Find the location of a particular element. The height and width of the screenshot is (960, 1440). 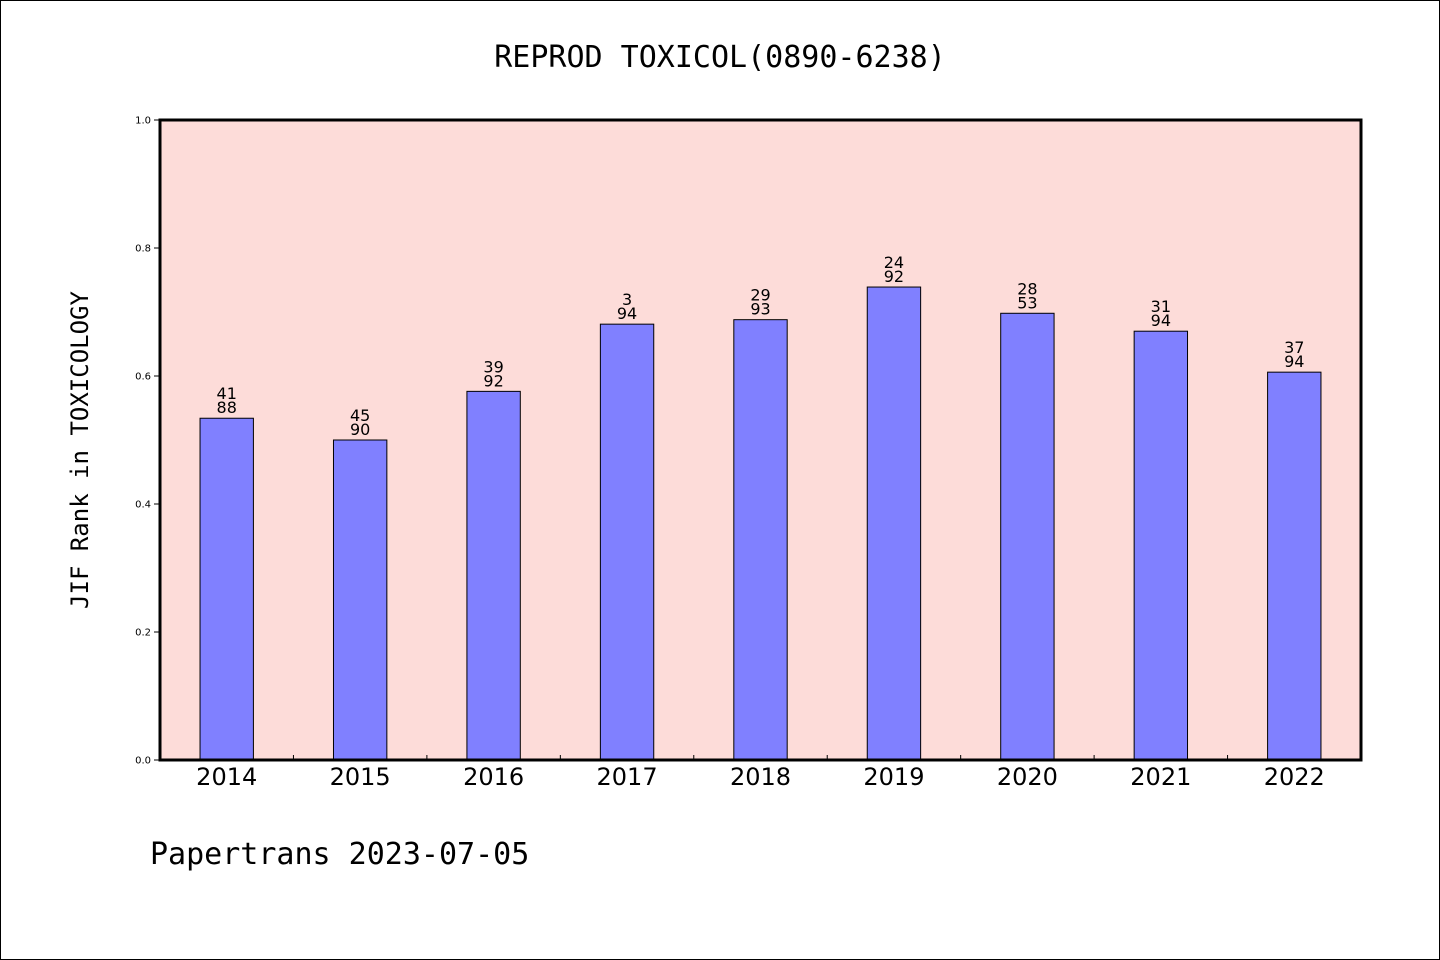

x-tick-label: 2022 is located at coordinates (1294, 777).